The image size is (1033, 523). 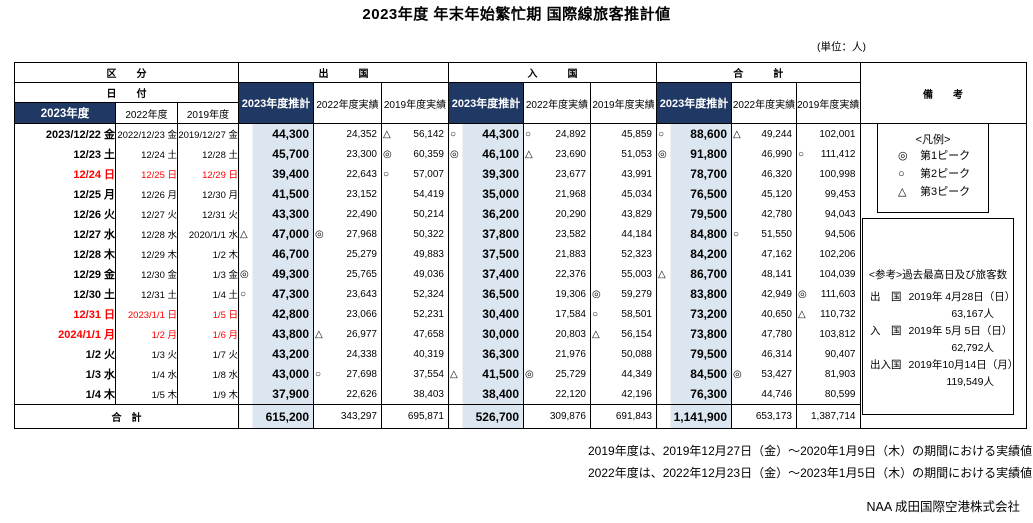 What do you see at coordinates (636, 274) in the screenshot?
I see `passenger-count: 55,003` at bounding box center [636, 274].